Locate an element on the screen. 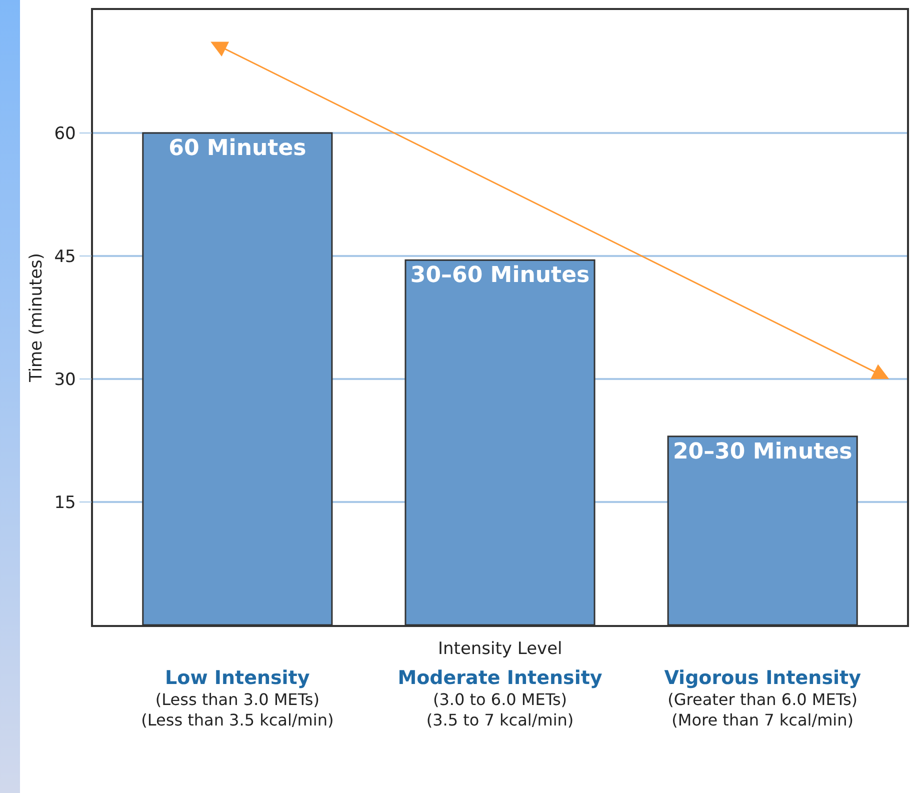 This screenshot has height=793, width=914. x-tick-label: Low Intensity (Less than 3.0 METs) (Less than 3.5 kcal/min) is located at coordinates (237, 698).